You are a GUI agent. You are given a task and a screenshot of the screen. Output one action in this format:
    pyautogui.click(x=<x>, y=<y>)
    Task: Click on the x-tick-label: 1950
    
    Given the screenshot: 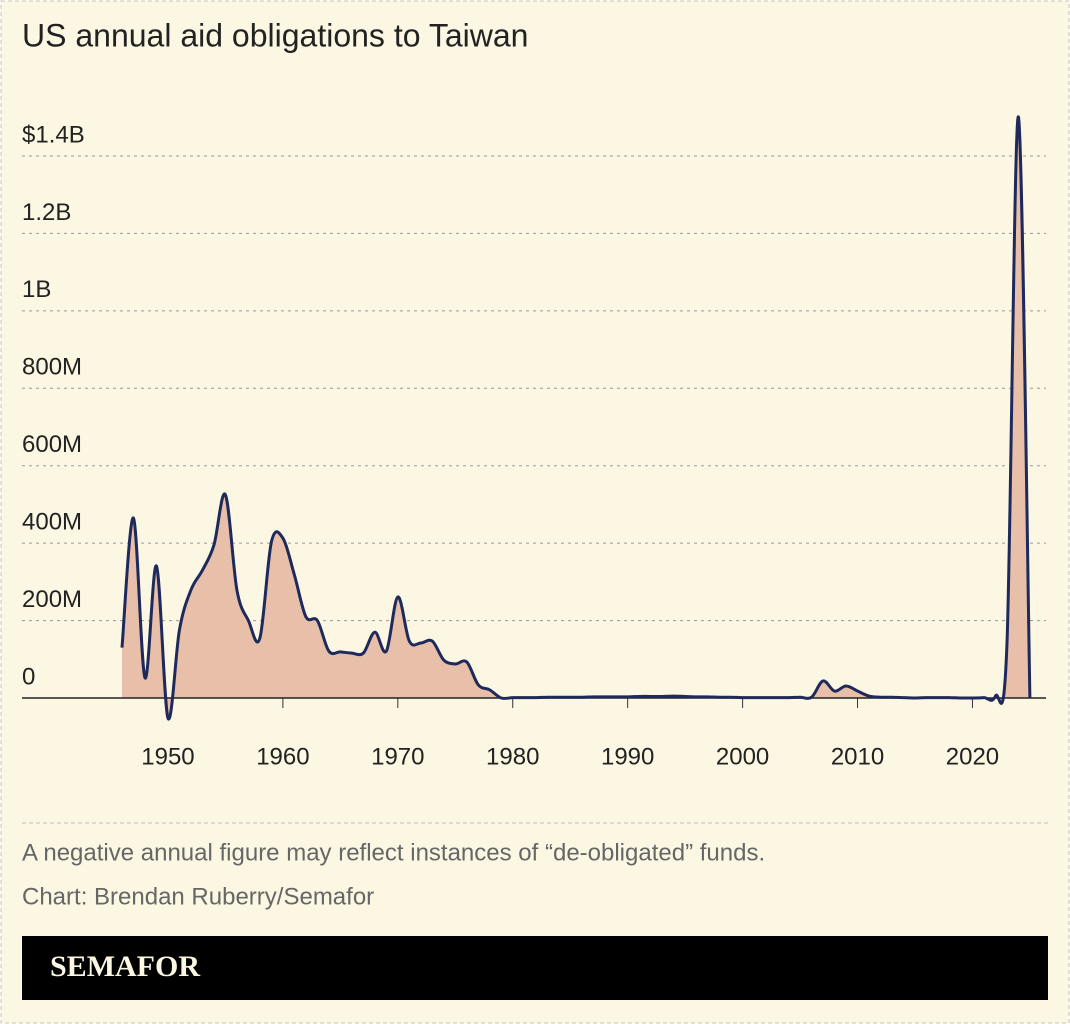 What is the action you would take?
    pyautogui.click(x=167, y=756)
    